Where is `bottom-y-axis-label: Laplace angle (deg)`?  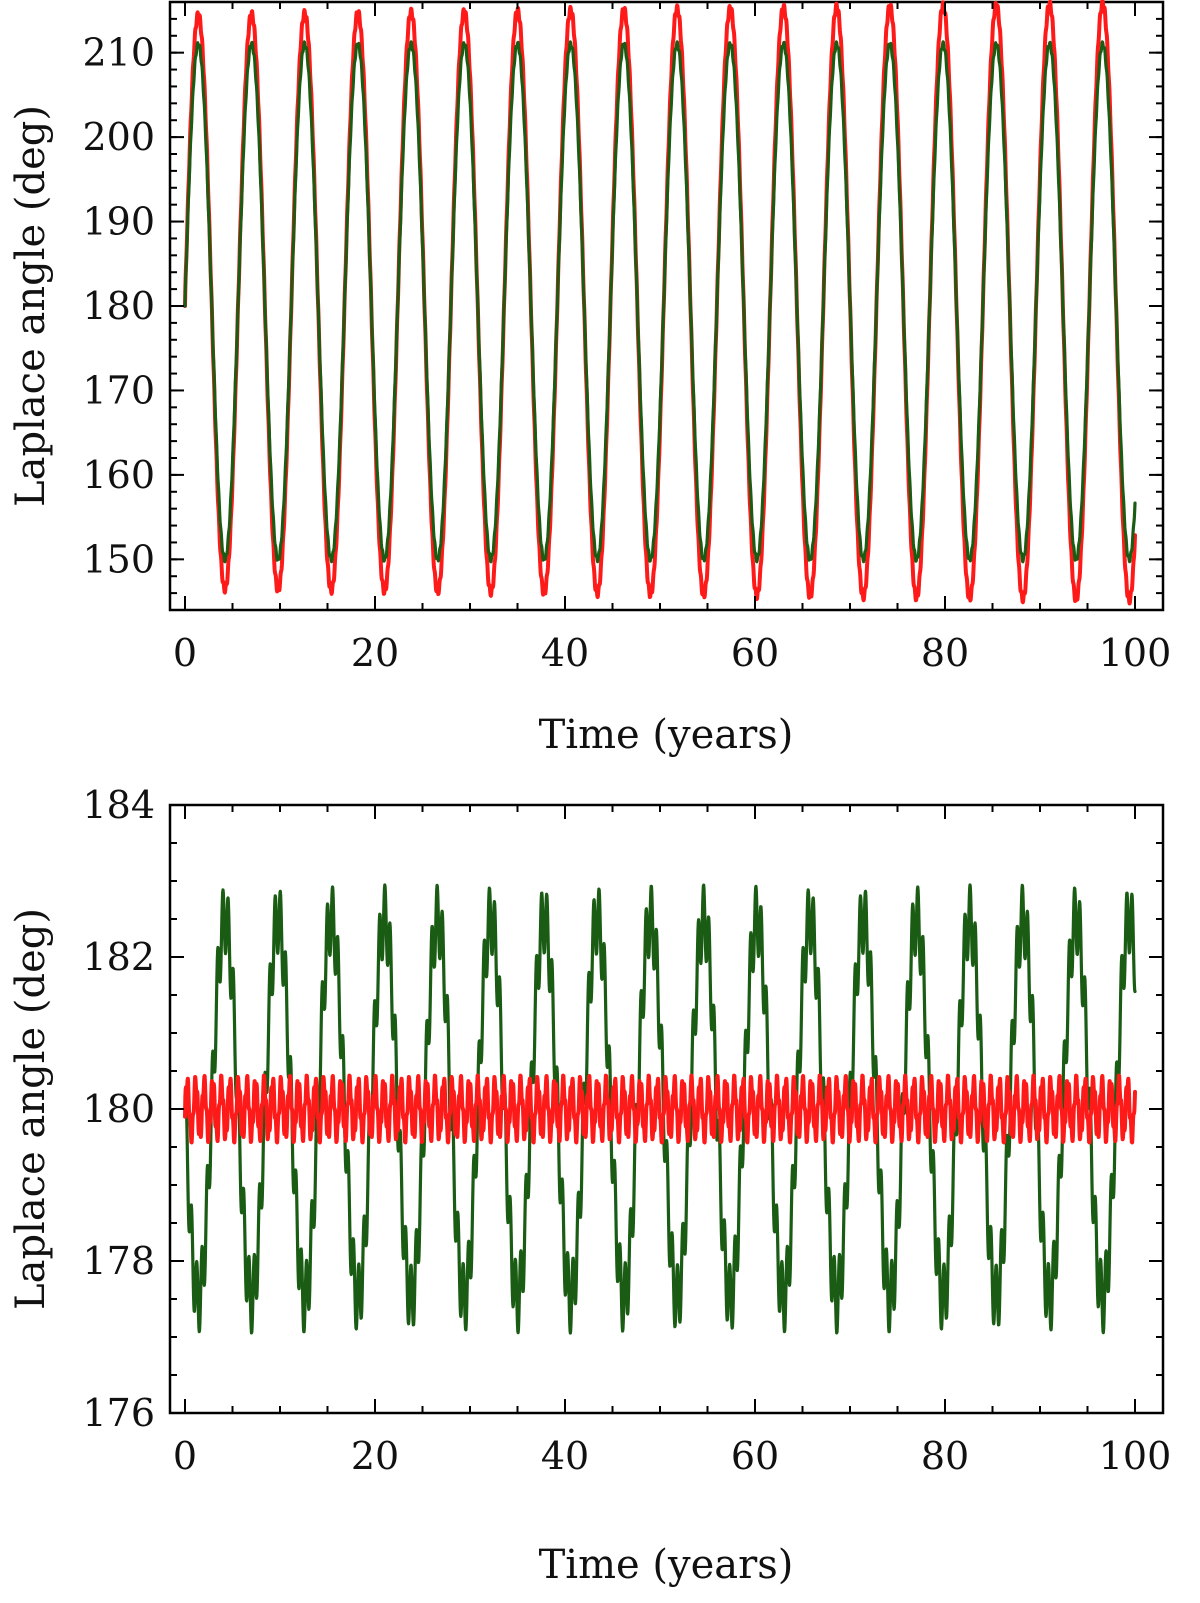
bottom-y-axis-label: Laplace angle (deg) is located at coordinates (31, 1109).